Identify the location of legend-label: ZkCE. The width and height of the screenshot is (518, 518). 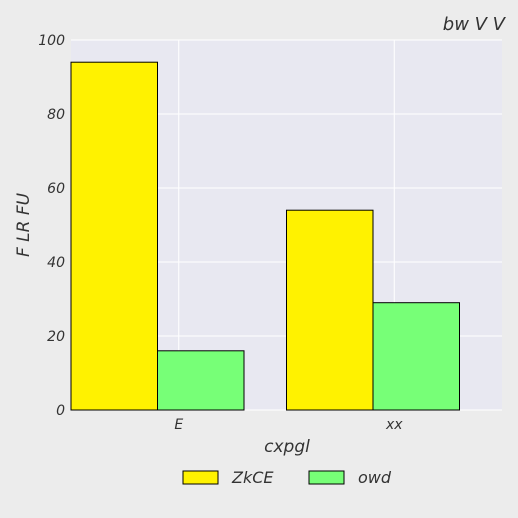
(252, 477).